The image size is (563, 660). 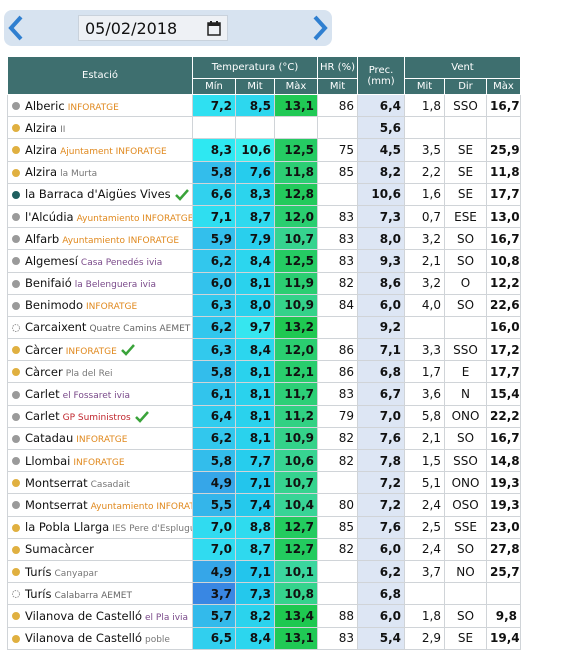 What do you see at coordinates (503, 283) in the screenshot?
I see `value-cell: 12,2` at bounding box center [503, 283].